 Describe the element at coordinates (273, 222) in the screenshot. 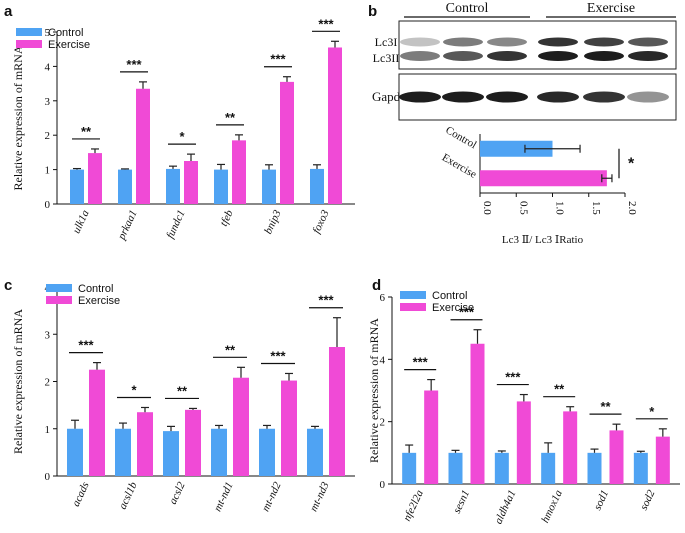

I see `x-tick-label: bnip3` at that location.